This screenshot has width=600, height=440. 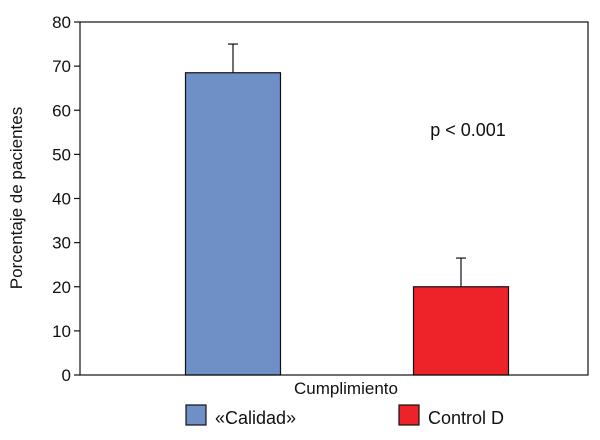 I want to click on p-value-annotation: p < 0.001, so click(x=468, y=130).